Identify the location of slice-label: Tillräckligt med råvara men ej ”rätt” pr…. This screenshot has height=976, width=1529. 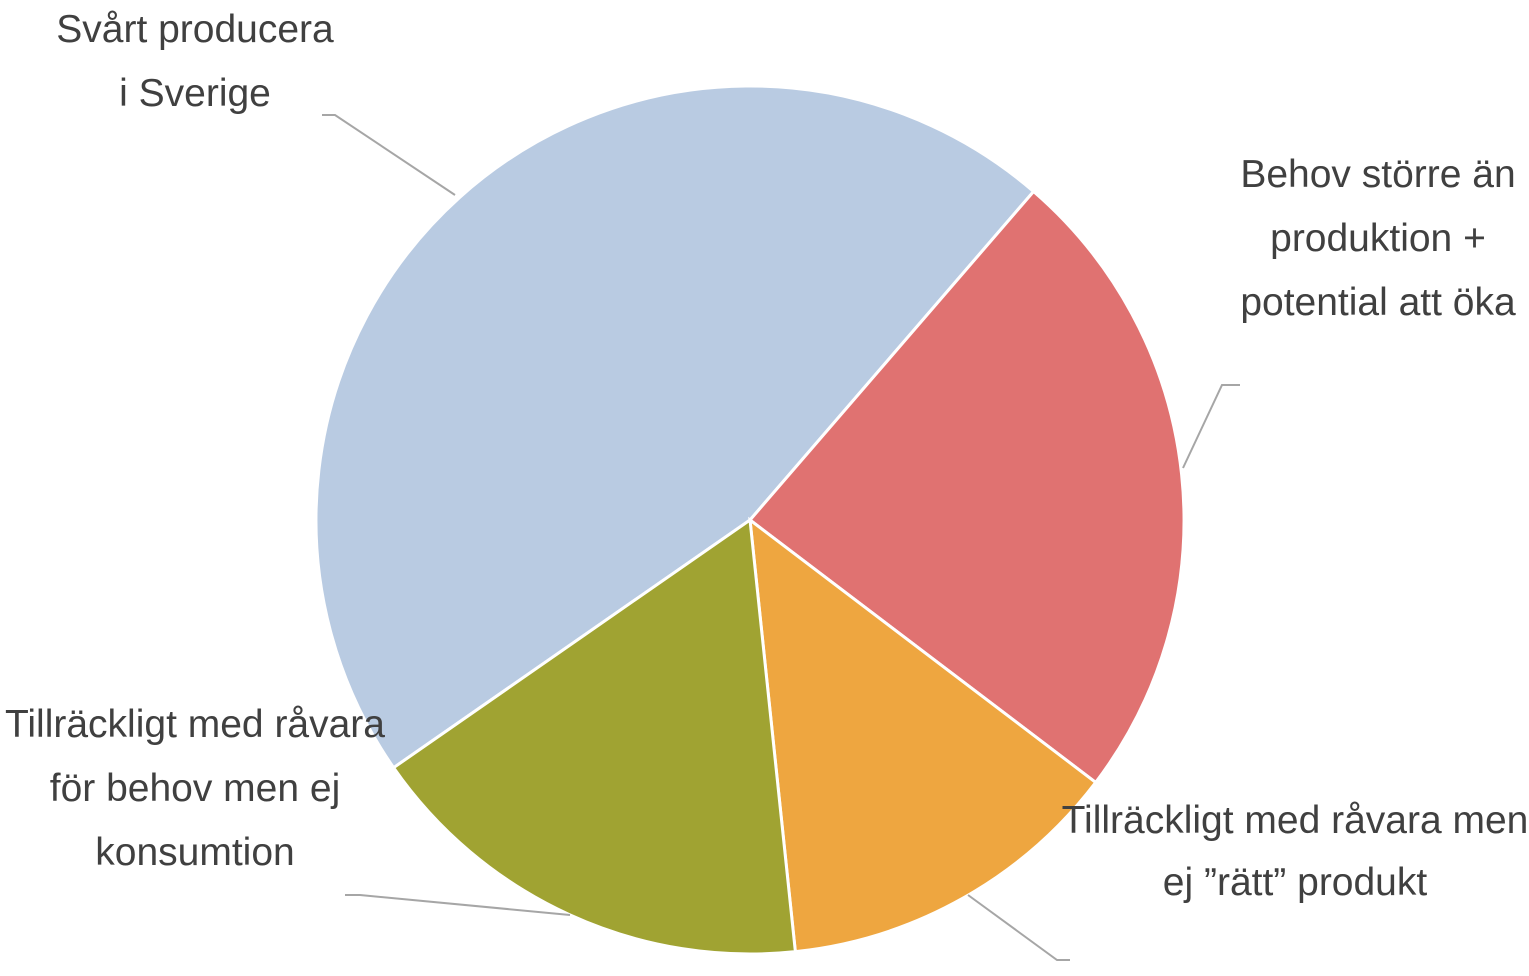
(1295, 851).